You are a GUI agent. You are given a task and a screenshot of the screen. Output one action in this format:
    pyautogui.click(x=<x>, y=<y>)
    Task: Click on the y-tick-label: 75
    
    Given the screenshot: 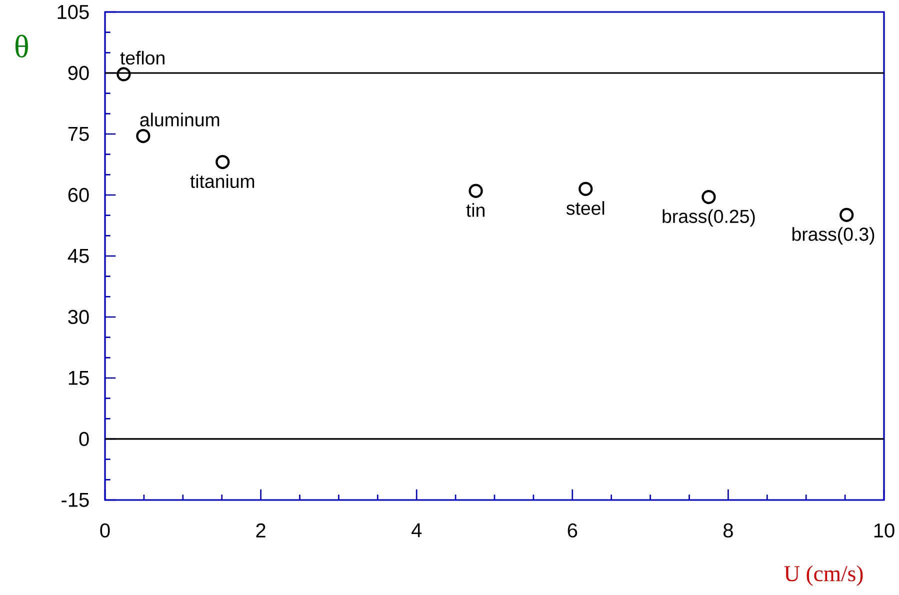 What is the action you would take?
    pyautogui.click(x=78, y=134)
    